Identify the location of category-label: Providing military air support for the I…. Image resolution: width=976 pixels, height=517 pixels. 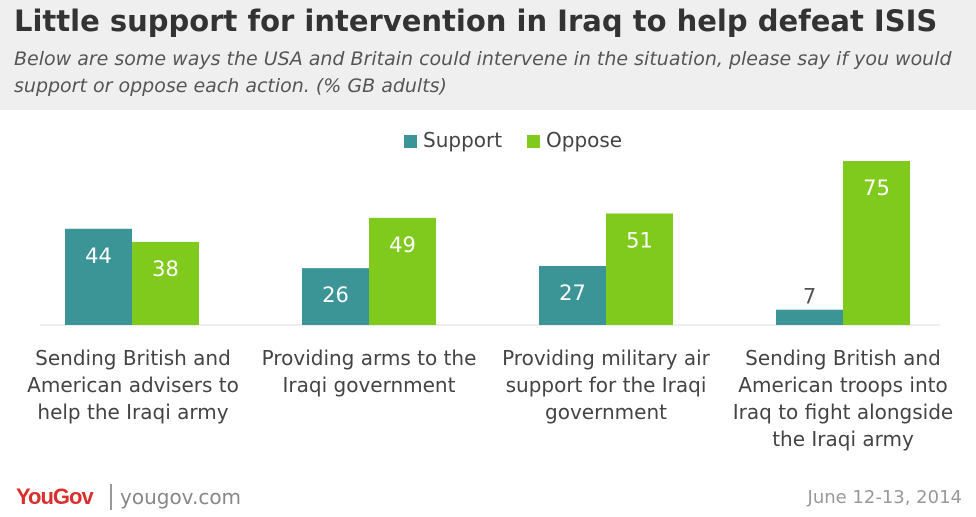
(606, 385).